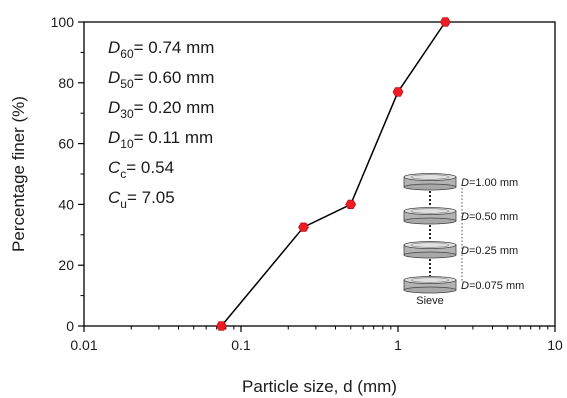  Describe the element at coordinates (496, 286) in the screenshot. I see `sieve-size-value: =0.075 mm` at that location.